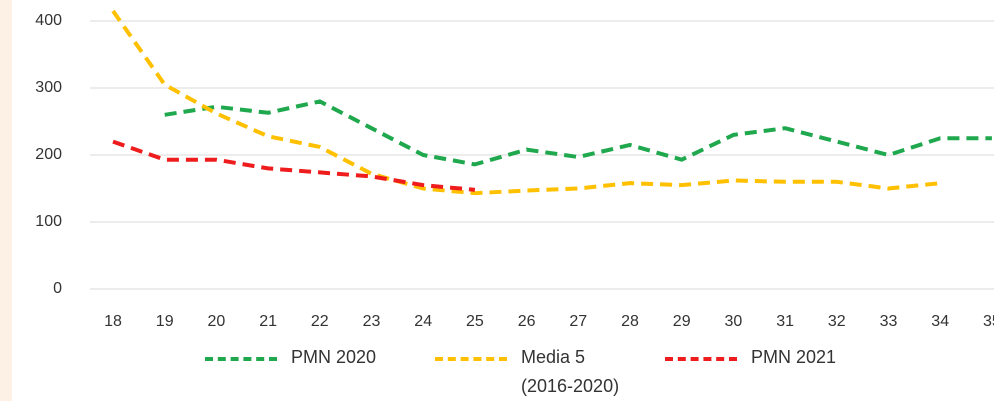 The image size is (994, 401). I want to click on y-tick-label: 400, so click(48, 20).